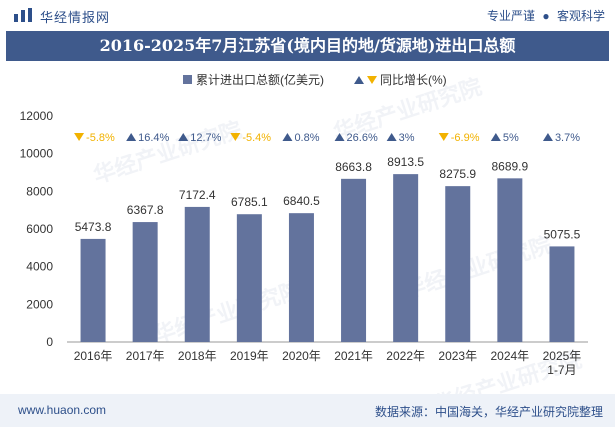 This screenshot has height=427, width=615. What do you see at coordinates (93, 227) in the screenshot?
I see `bar-value-label: 5473.8` at bounding box center [93, 227].